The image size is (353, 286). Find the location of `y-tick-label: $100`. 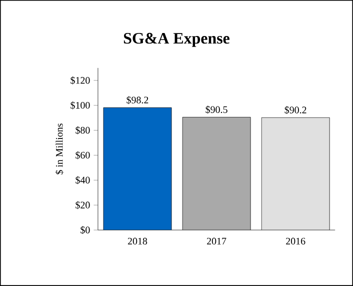

y-tick-label: $100 is located at coordinates (80, 105).